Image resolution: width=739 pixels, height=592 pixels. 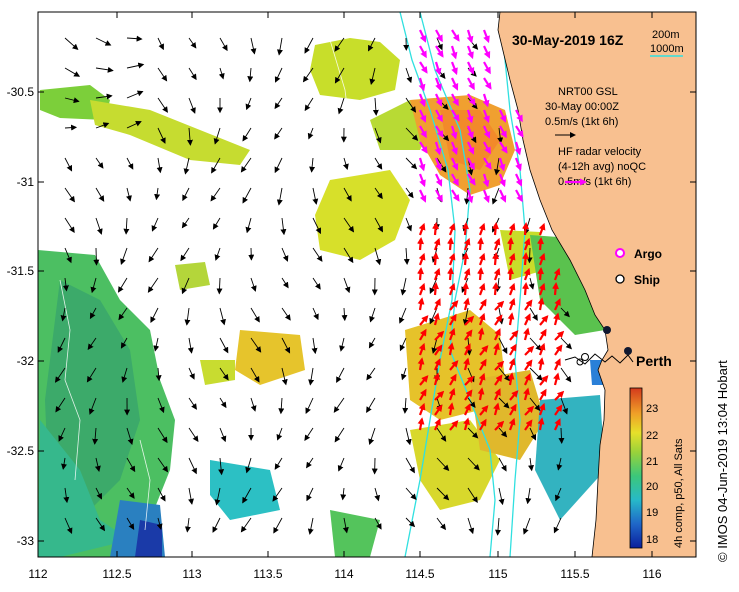 What do you see at coordinates (652, 540) in the screenshot?
I see `colorbar-tick: 18` at bounding box center [652, 540].